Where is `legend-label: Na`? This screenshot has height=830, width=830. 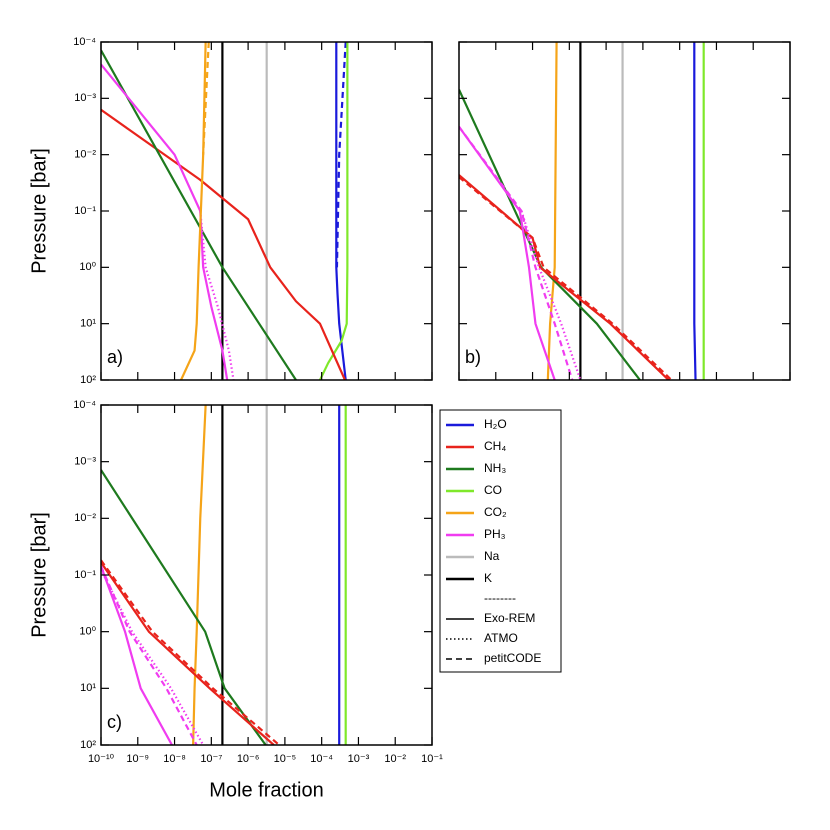
legend-label: Na is located at coordinates (492, 556).